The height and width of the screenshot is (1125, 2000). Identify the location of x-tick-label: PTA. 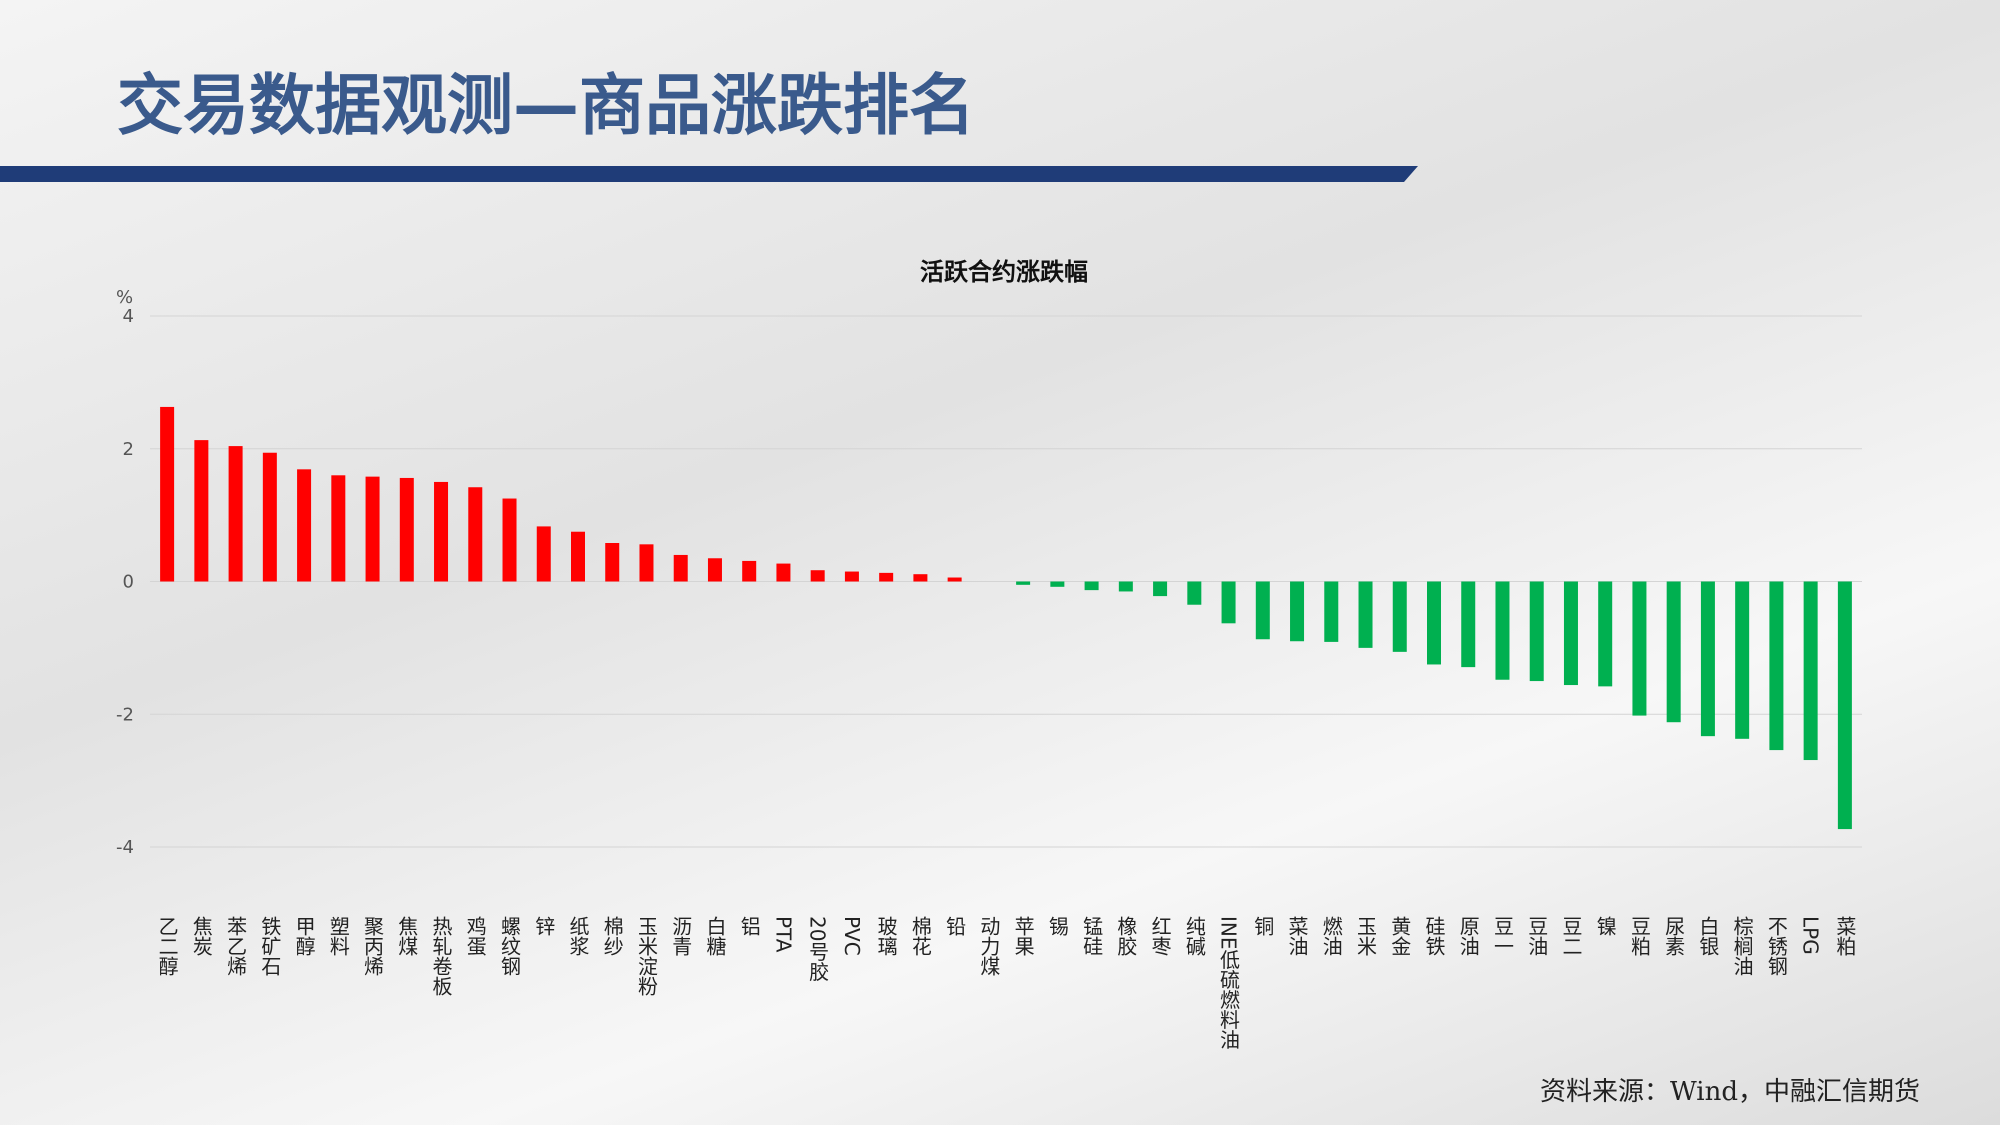
(783, 934).